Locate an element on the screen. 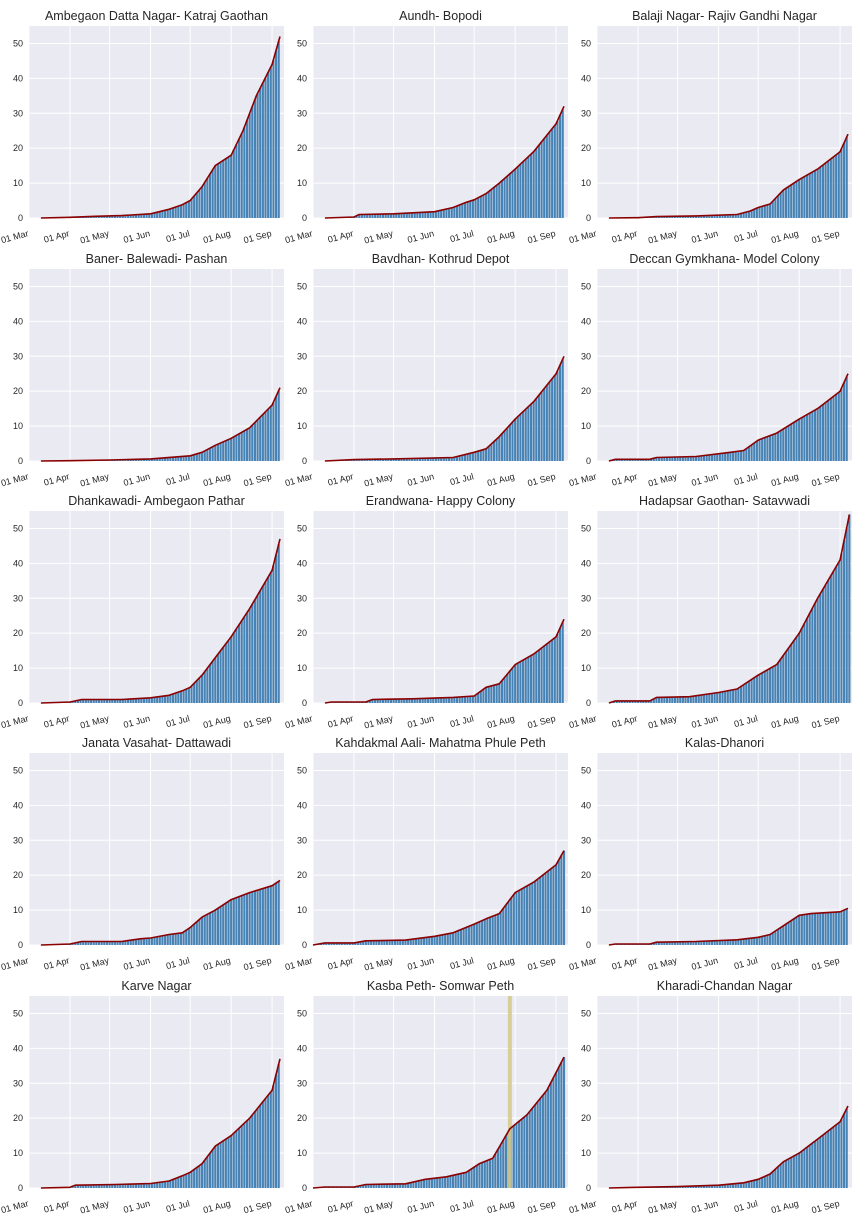  chart-title: Hadapsar Gaothan- Satavwadi is located at coordinates (724, 501).